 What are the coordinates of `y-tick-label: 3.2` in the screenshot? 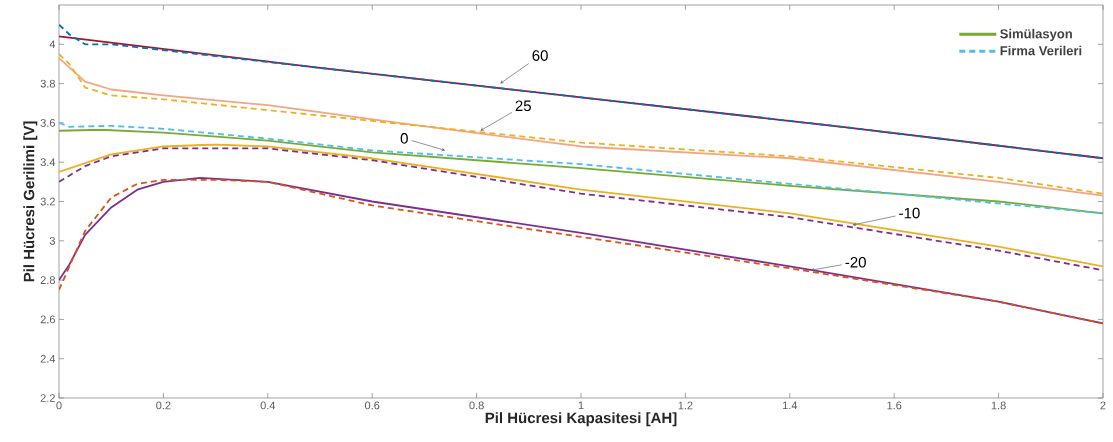 It's located at (47, 201).